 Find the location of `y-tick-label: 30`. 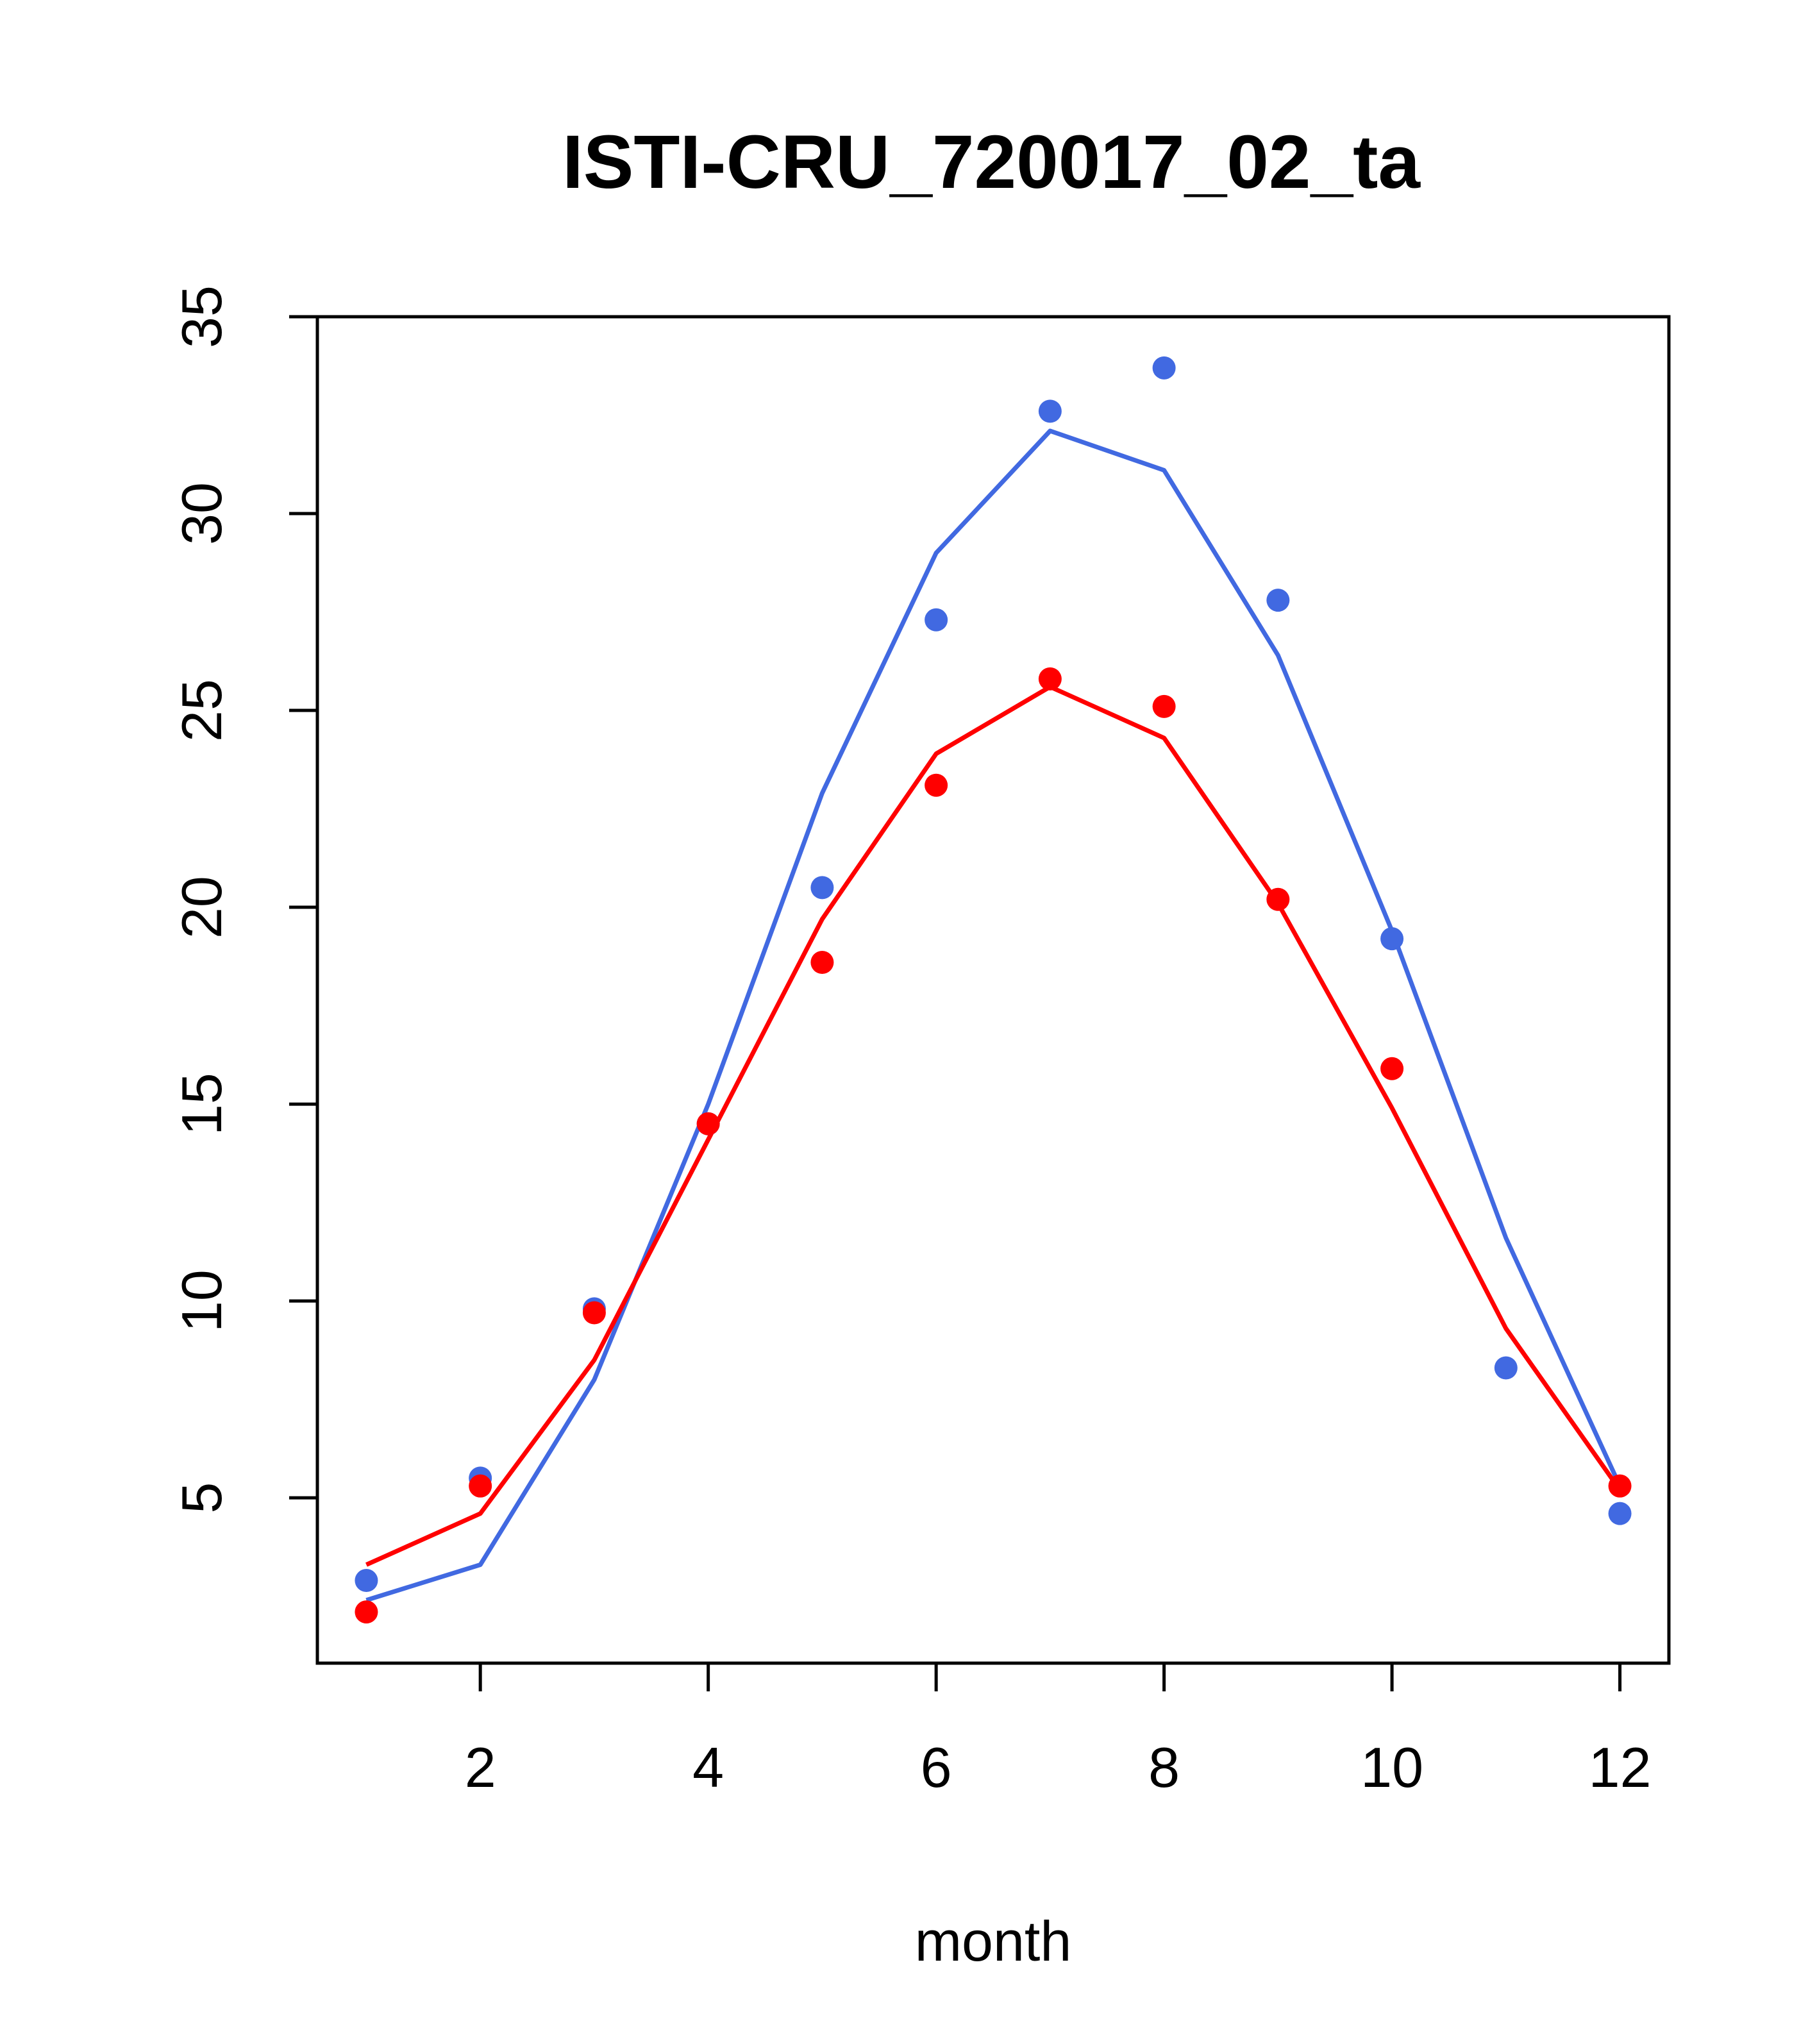

y-tick-label: 30 is located at coordinates (201, 513).